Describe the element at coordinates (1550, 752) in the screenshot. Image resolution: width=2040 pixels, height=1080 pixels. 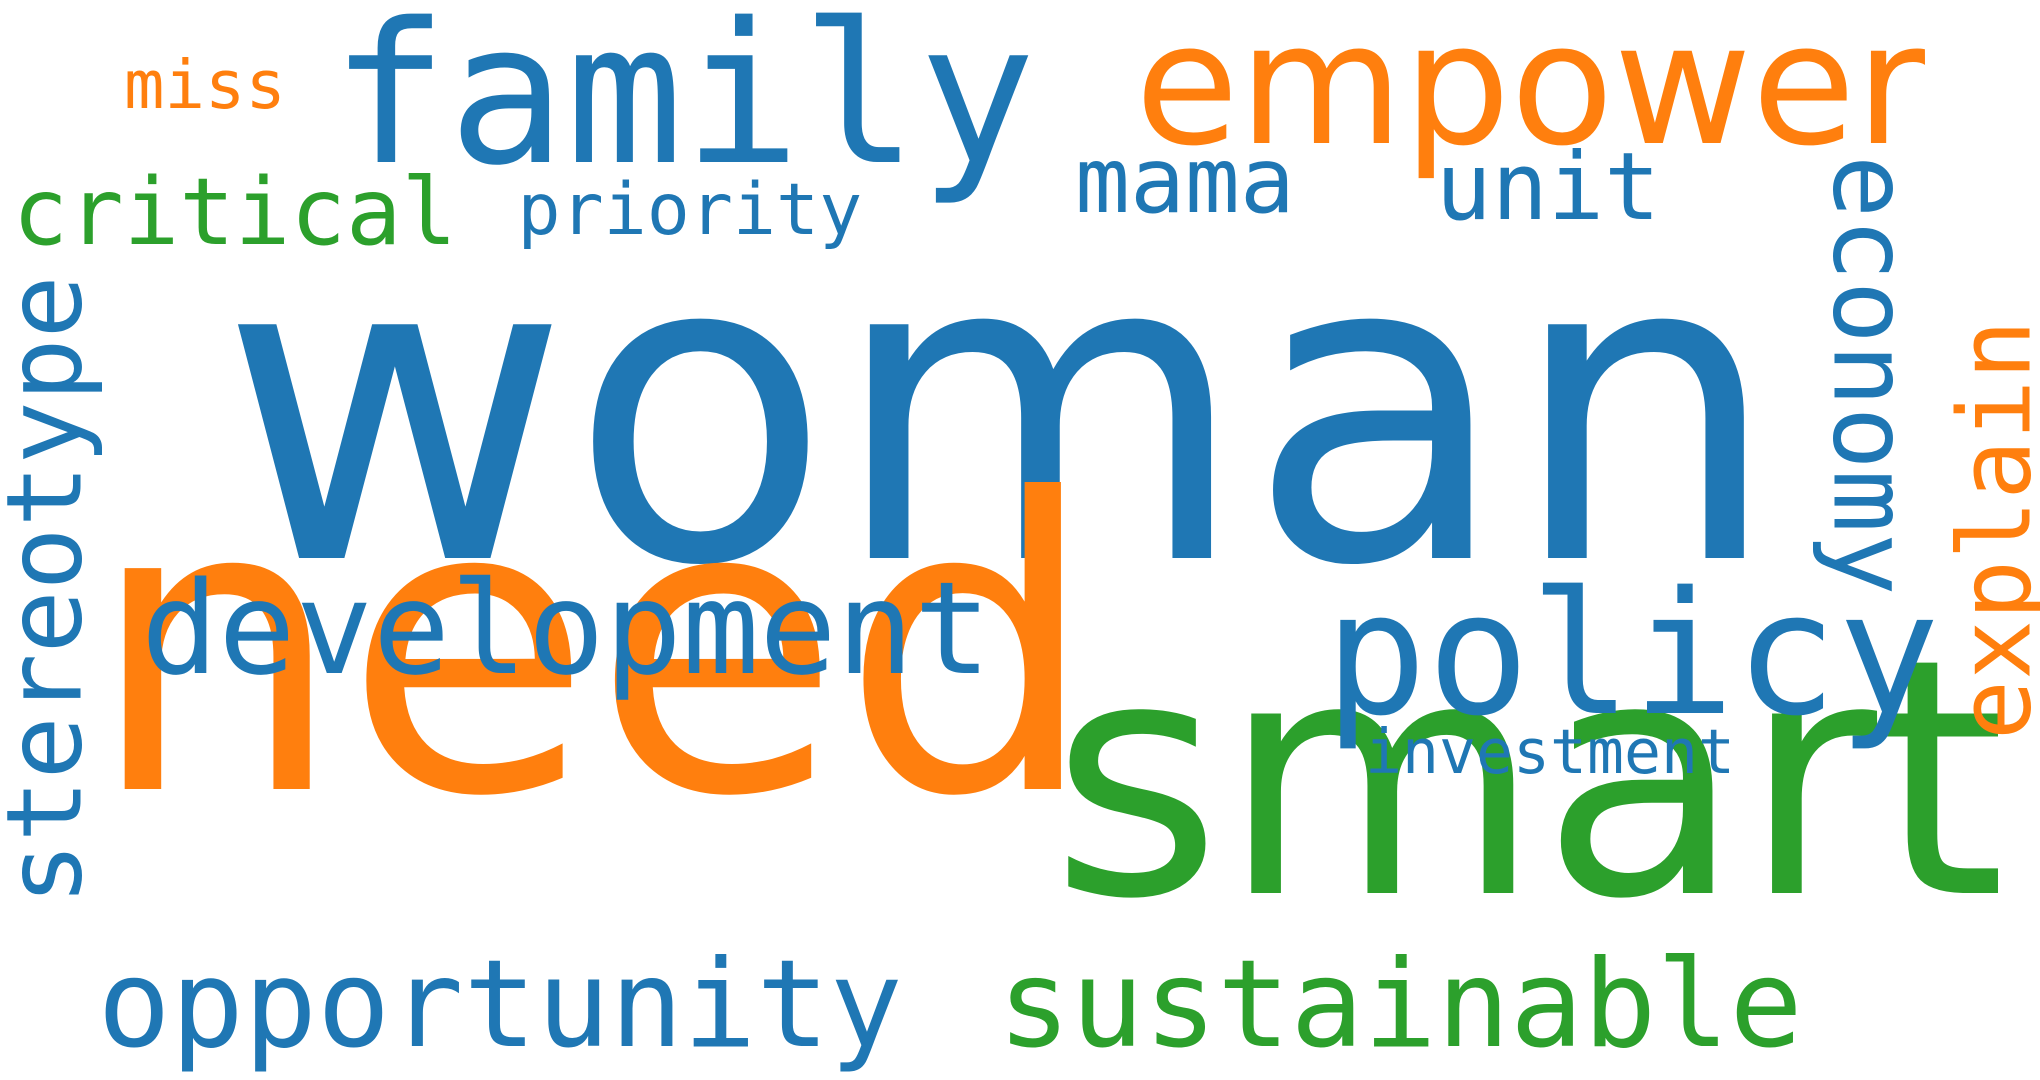
I see `word-investment: investment` at that location.